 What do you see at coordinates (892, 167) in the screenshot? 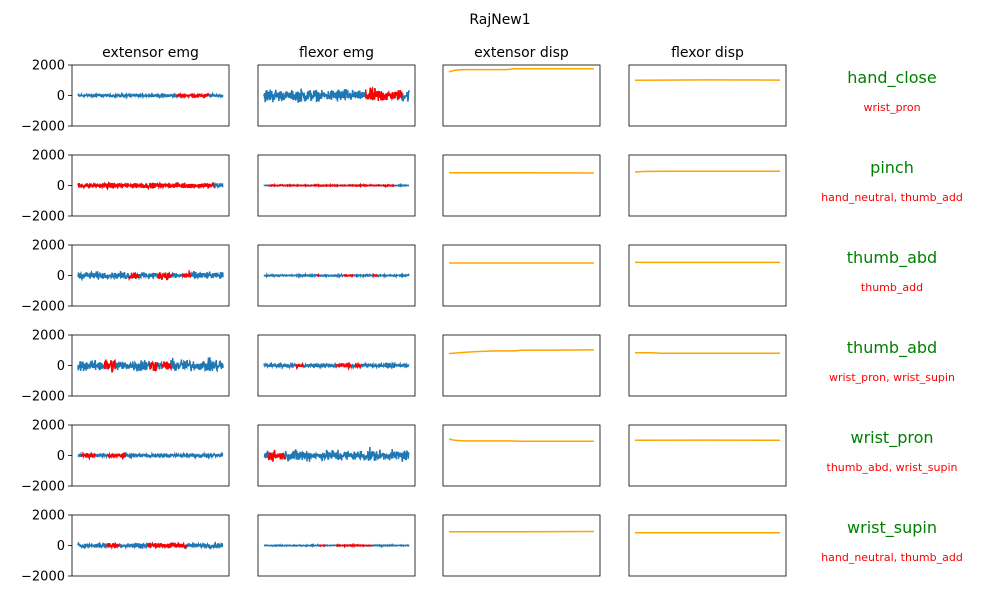
I see `gesture-label: pinch` at bounding box center [892, 167].